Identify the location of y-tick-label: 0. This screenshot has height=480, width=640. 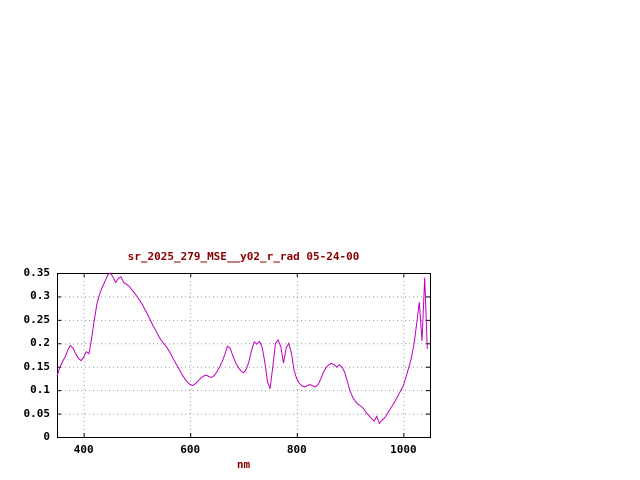
(46, 436).